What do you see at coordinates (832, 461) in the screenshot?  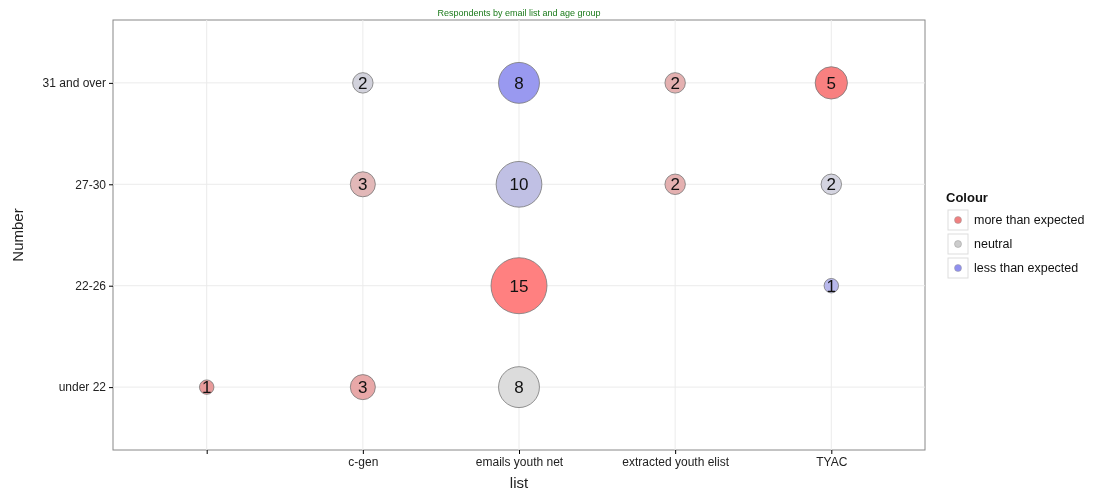 I see `x-tick-label: TYAC` at bounding box center [832, 461].